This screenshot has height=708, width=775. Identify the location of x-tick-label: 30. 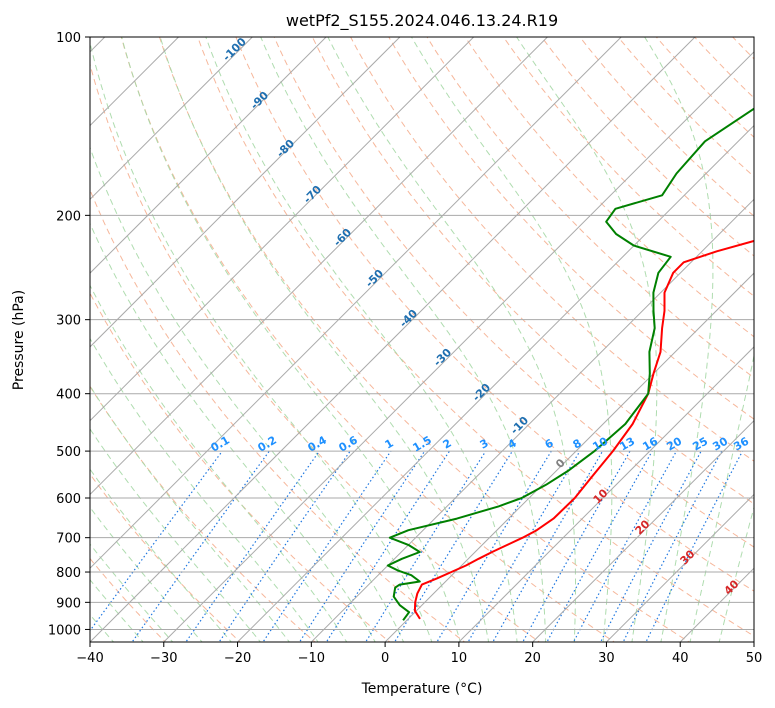
(606, 658).